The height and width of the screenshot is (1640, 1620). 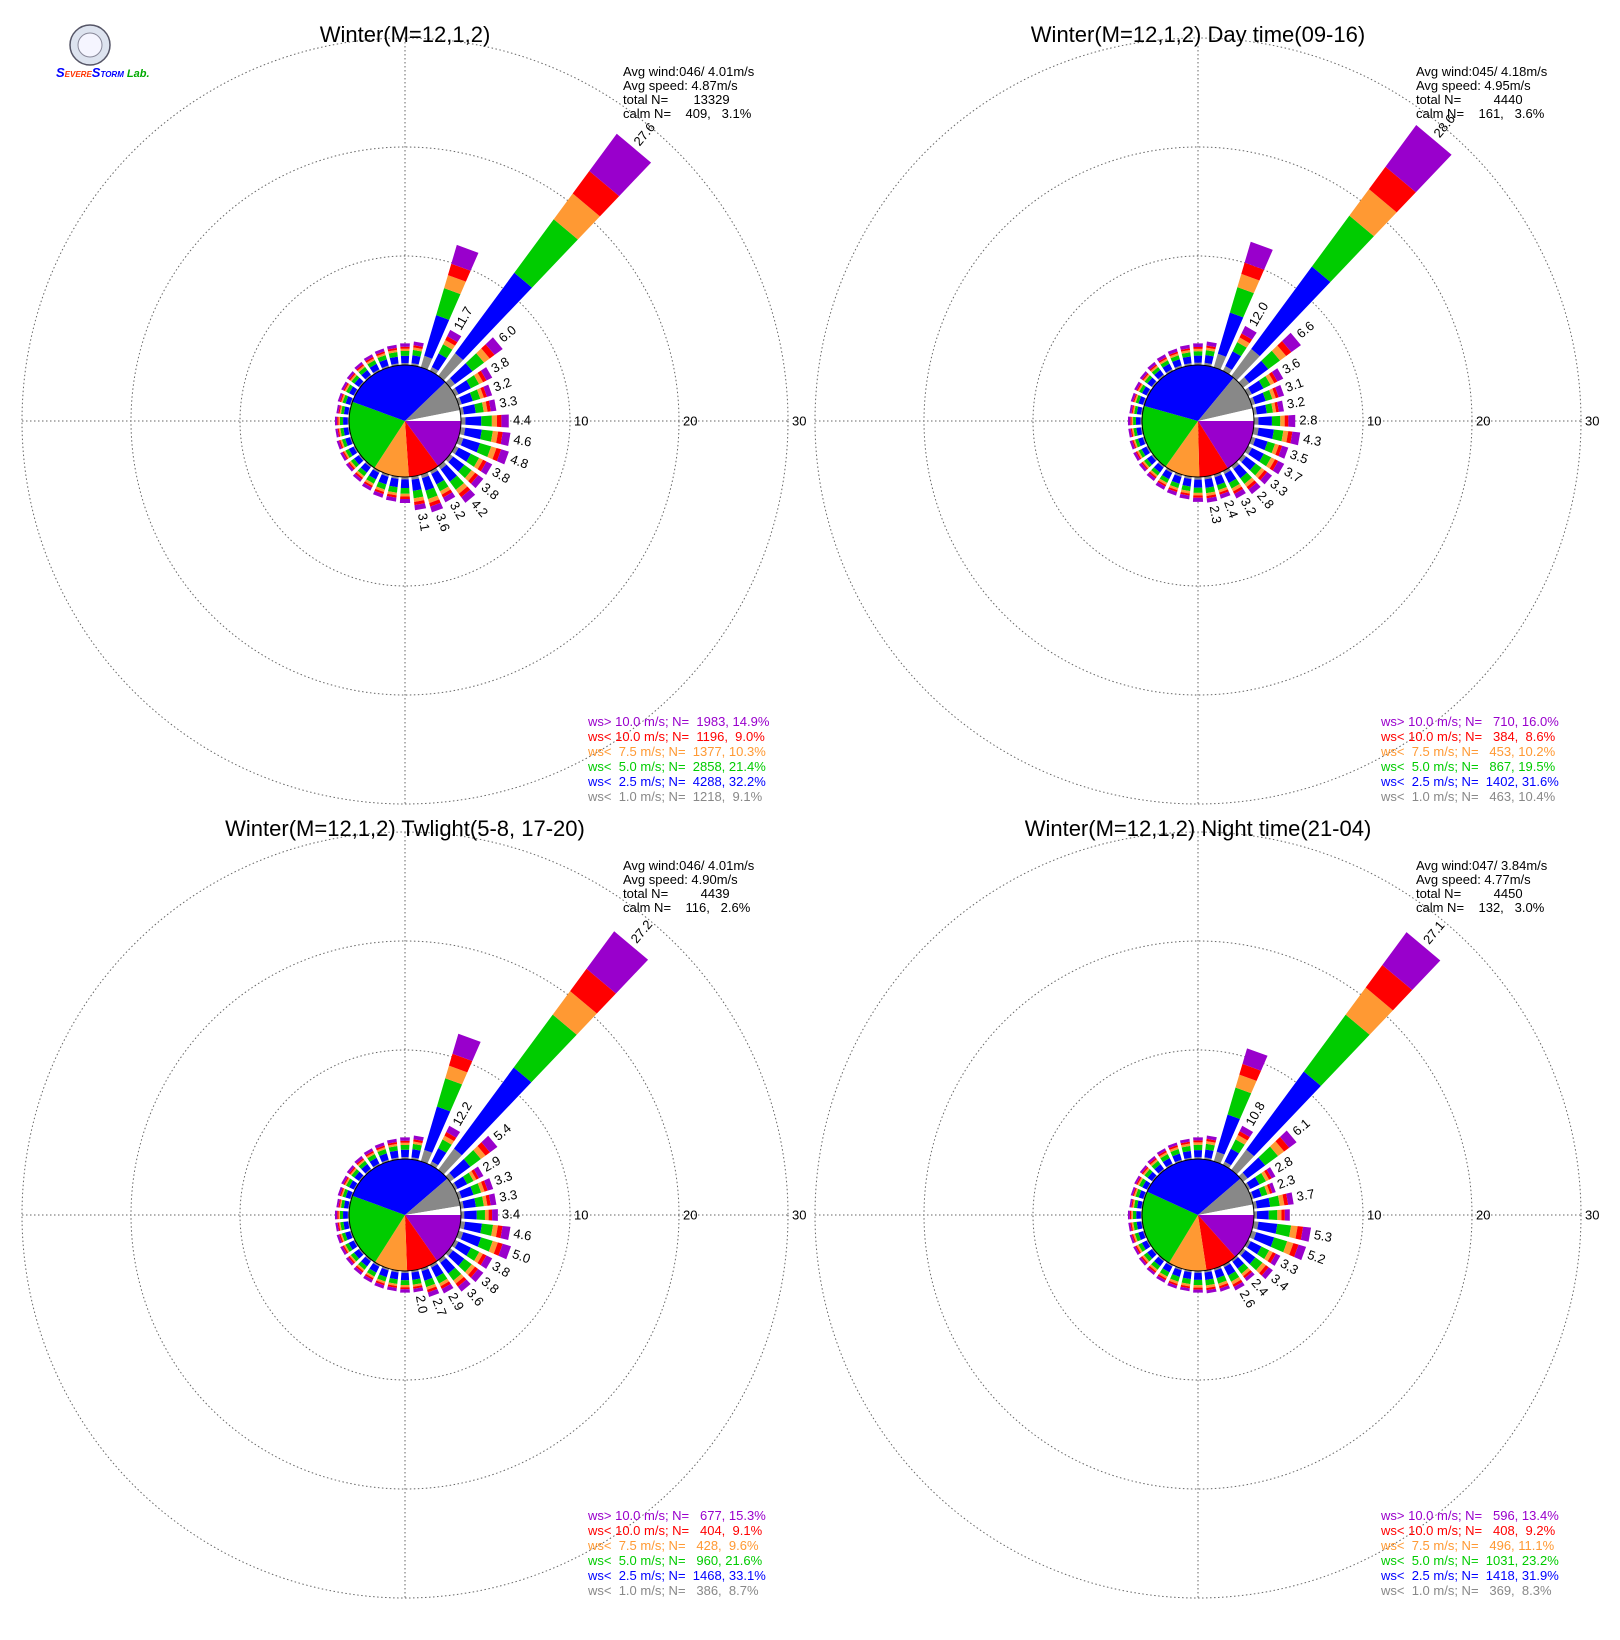 I want to click on logo-text-part-3: TORM, so click(x=112, y=74).